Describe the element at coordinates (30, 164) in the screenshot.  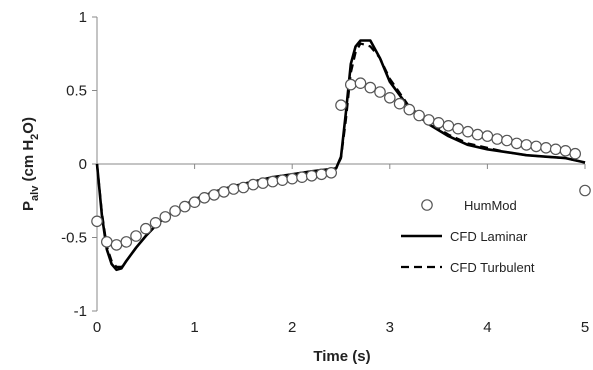
I see `y-axis-title: Palv (cm H2O)` at that location.